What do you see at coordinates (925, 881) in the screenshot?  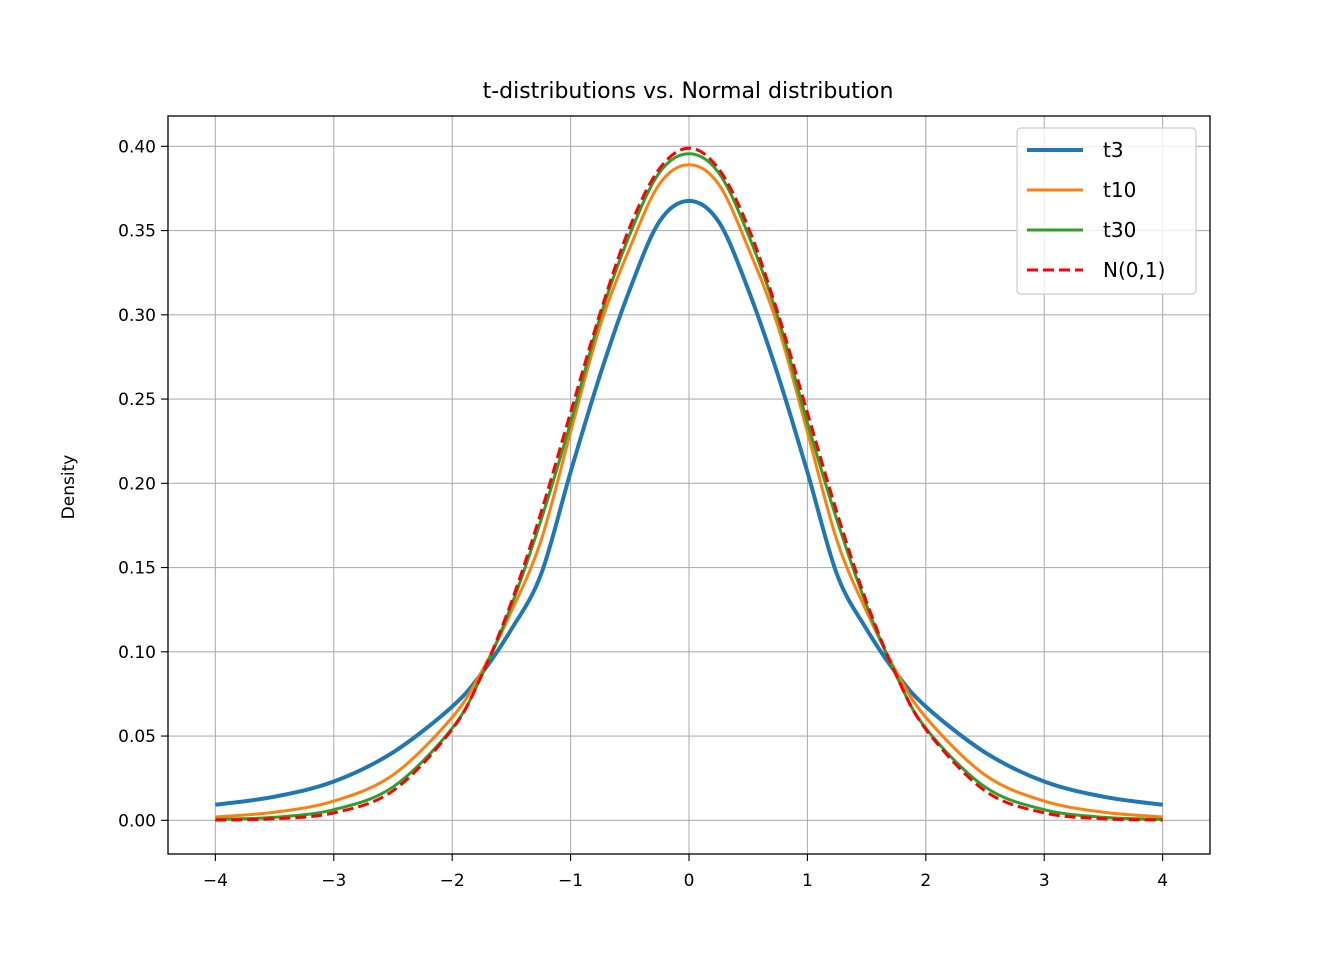 I see `x-tick-label: 2` at bounding box center [925, 881].